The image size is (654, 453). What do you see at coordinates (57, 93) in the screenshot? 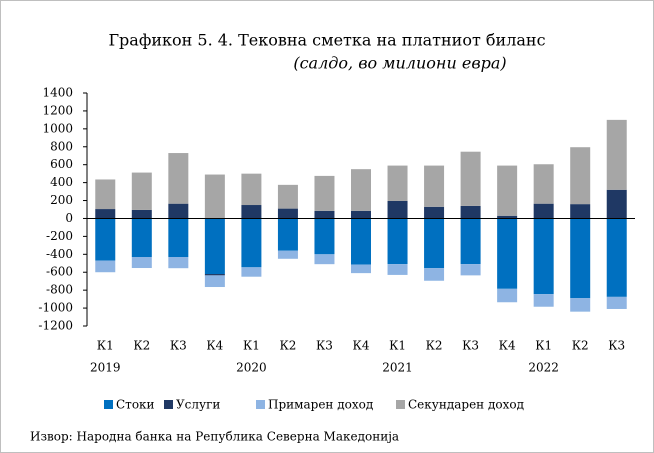
I see `y-tick-label: 1400` at bounding box center [57, 93].